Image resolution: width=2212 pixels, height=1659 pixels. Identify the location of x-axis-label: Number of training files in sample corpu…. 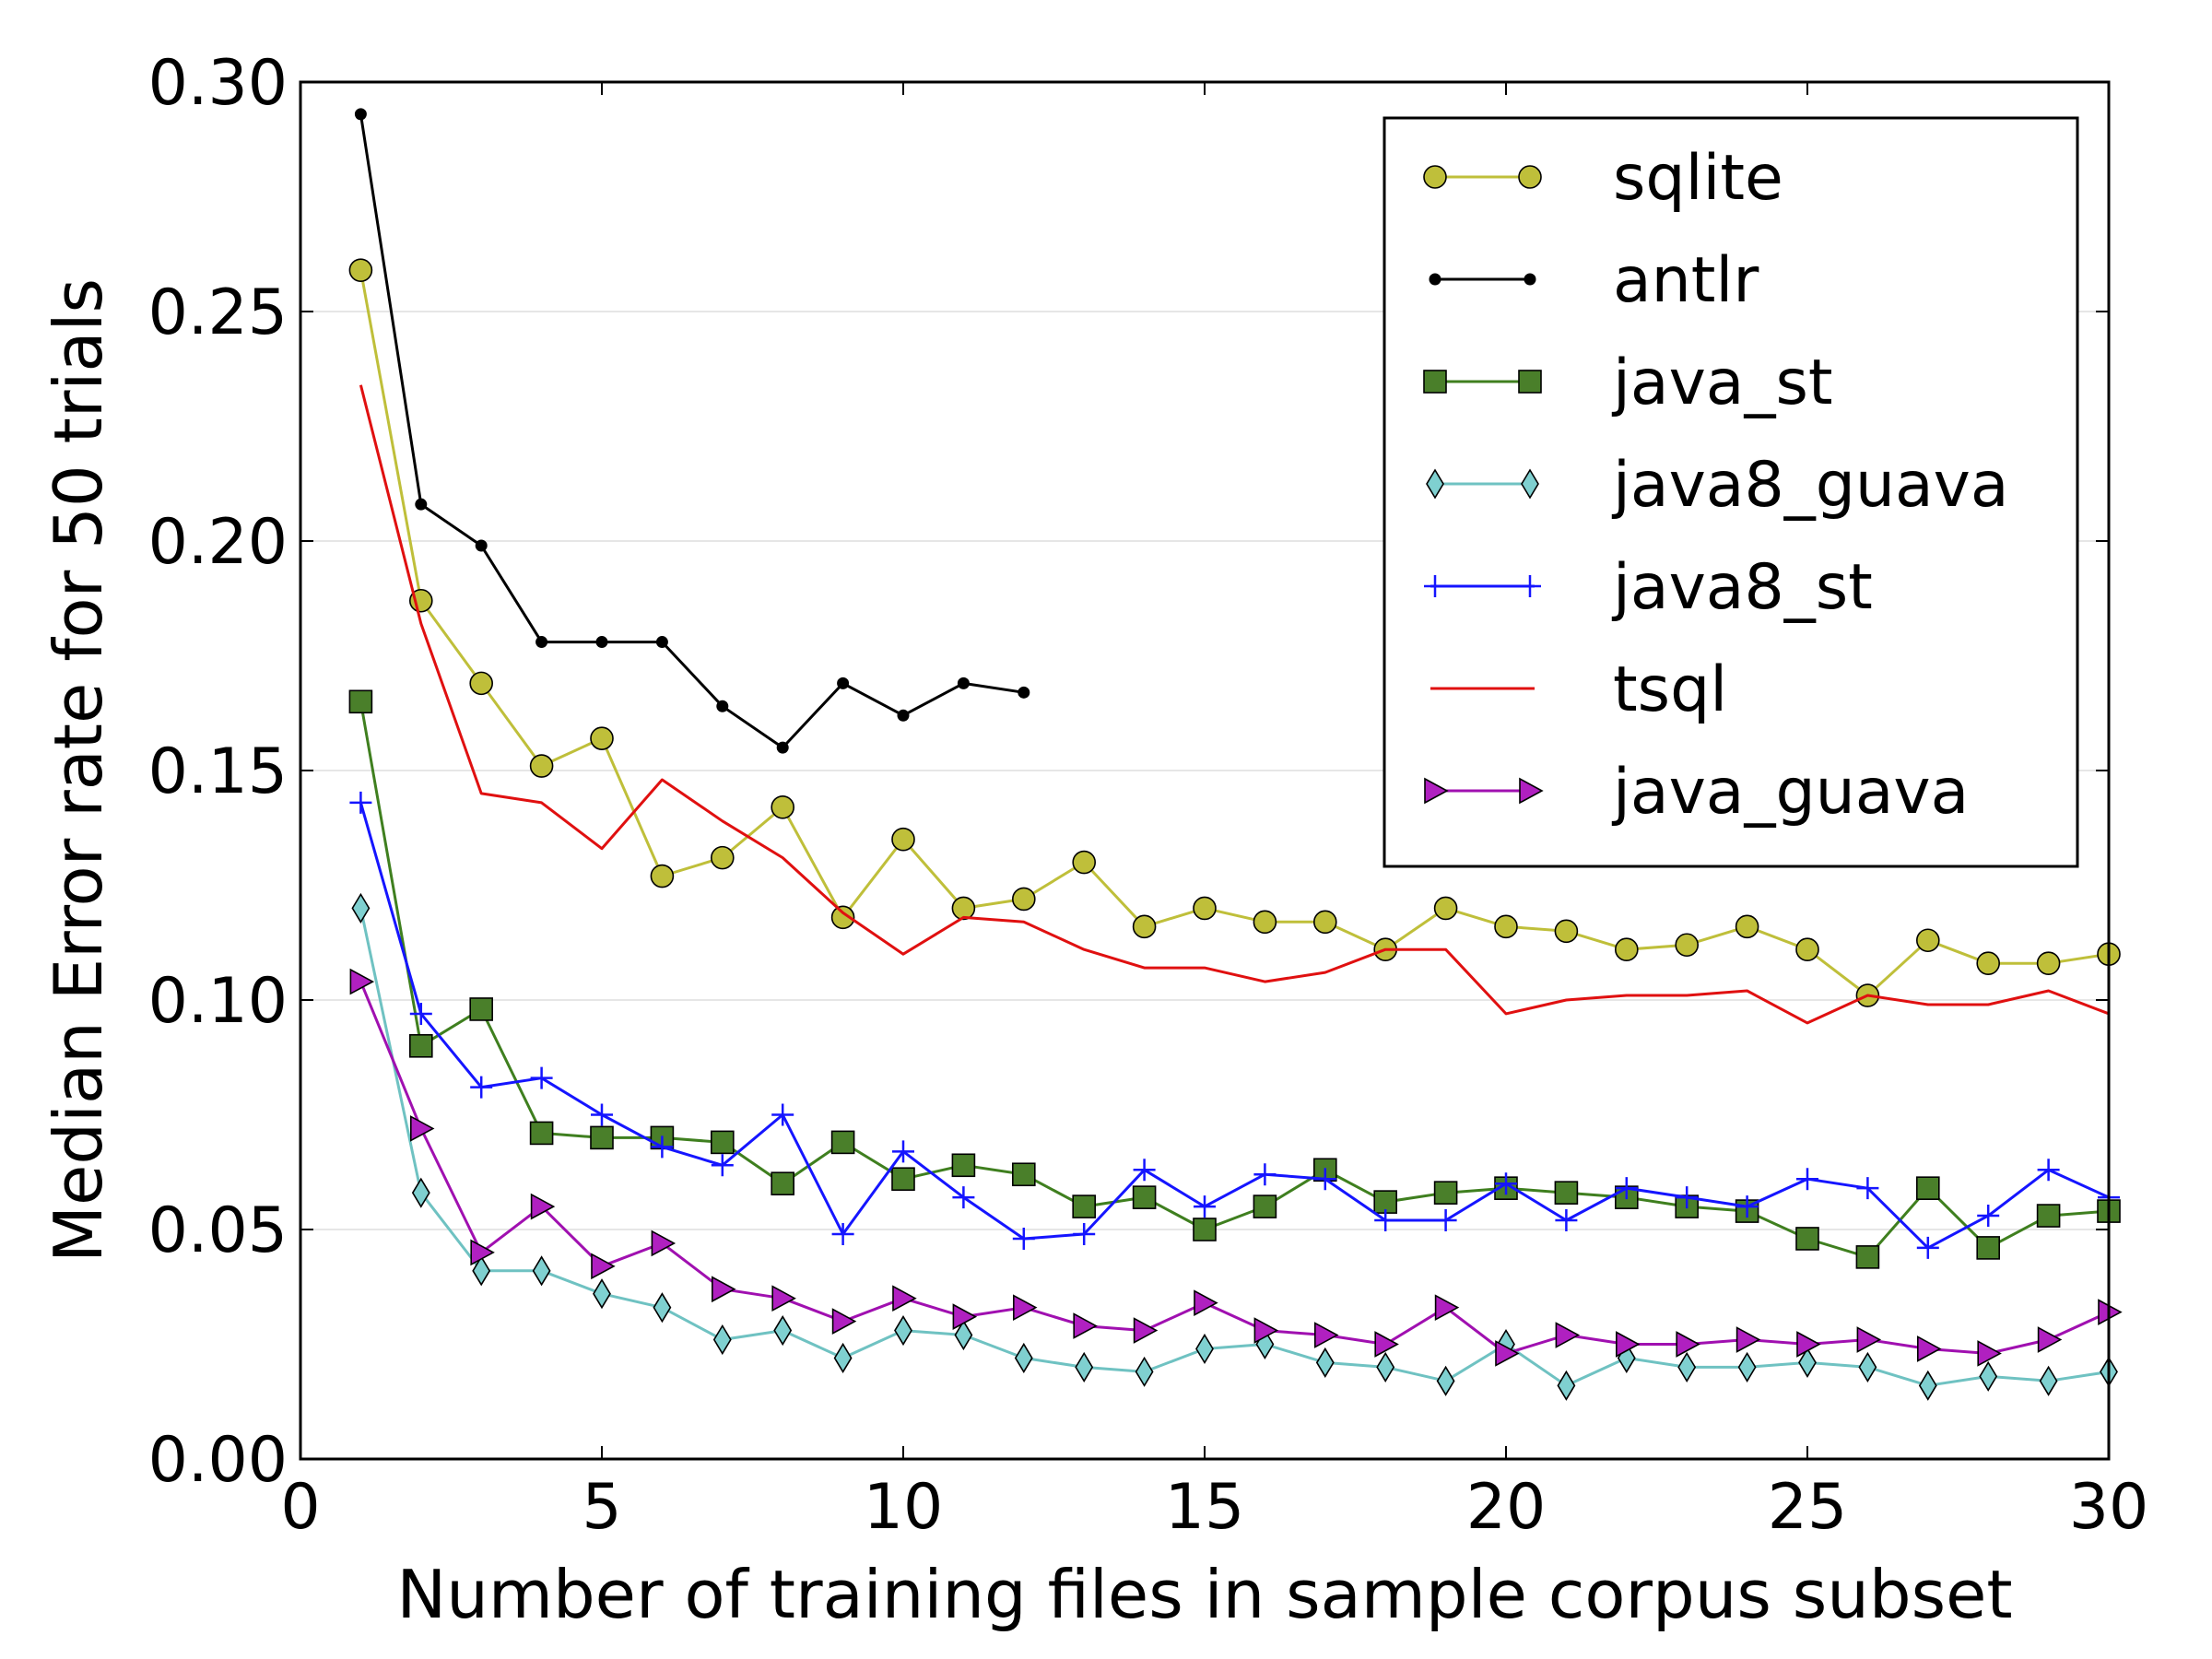
(1204, 1594).